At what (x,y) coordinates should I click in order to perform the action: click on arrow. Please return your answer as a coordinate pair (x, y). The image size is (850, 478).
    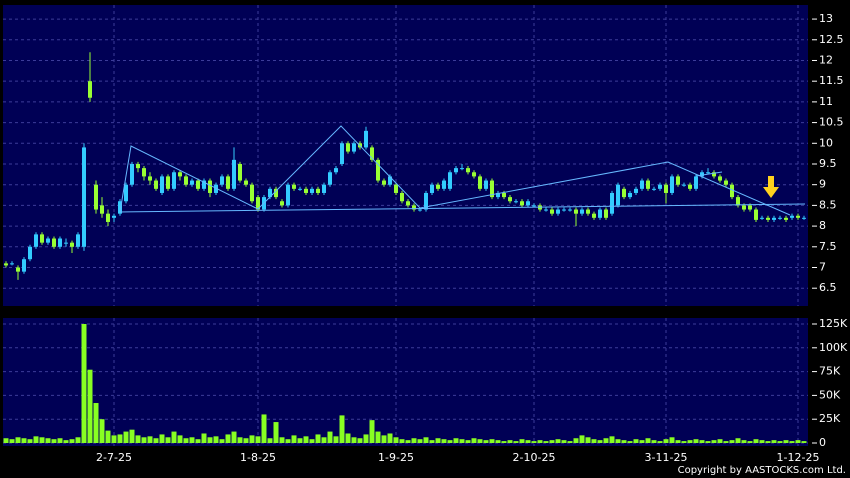
    Looking at the image, I should click on (771, 187).